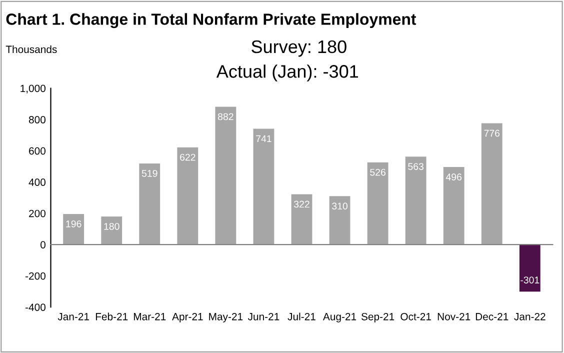 This screenshot has width=564, height=353. Describe the element at coordinates (112, 226) in the screenshot. I see `data-label: 180` at that location.